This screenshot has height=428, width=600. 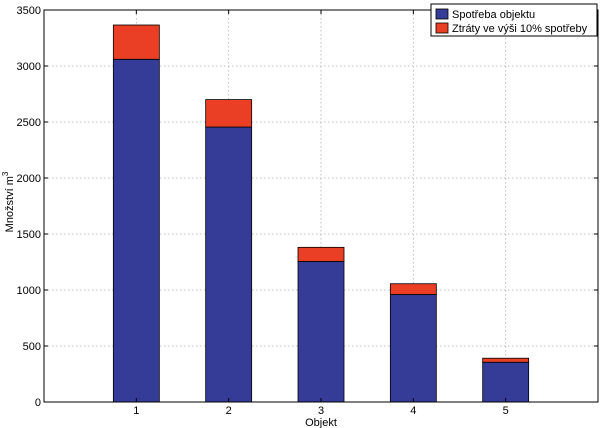 I want to click on y-axis-label-main: Množství m, so click(x=10, y=204).